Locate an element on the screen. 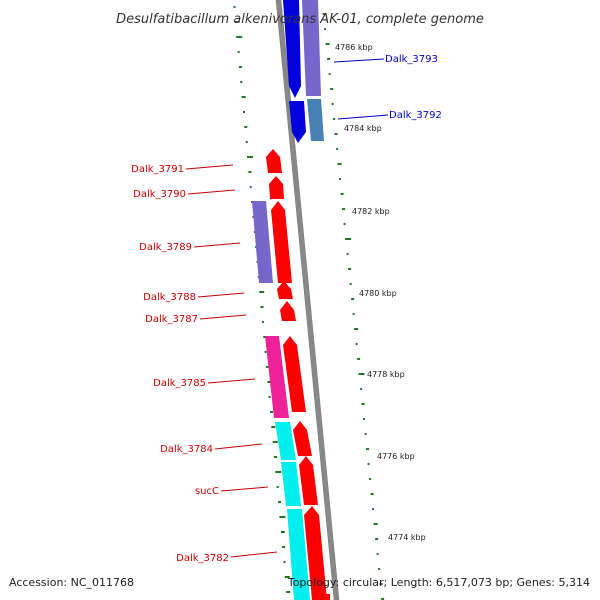 The height and width of the screenshot is (600, 600). position-label: 4778 kbp is located at coordinates (386, 374).